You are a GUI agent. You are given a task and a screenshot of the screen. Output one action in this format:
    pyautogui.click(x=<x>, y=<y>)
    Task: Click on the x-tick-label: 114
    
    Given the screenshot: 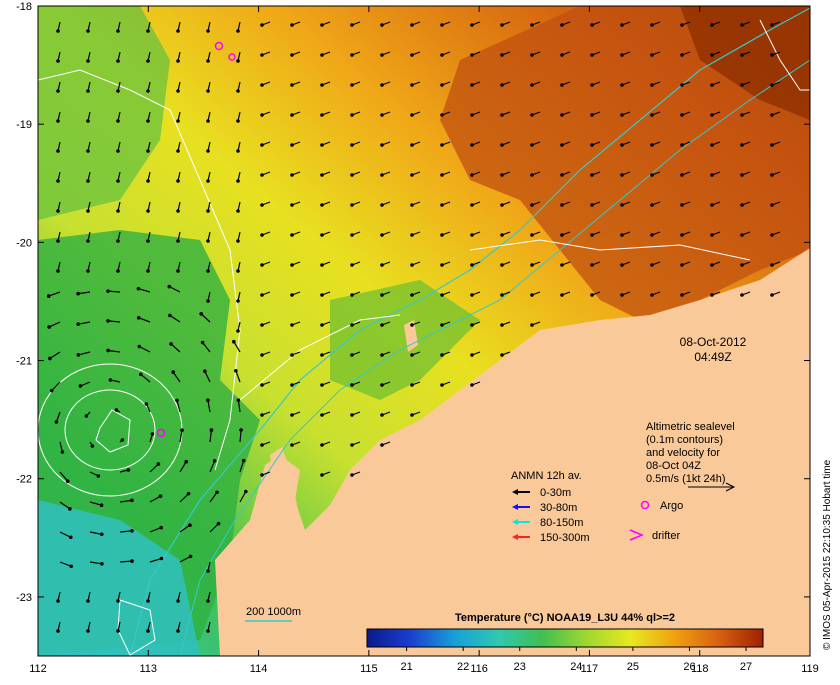 What is the action you would take?
    pyautogui.click(x=259, y=669)
    